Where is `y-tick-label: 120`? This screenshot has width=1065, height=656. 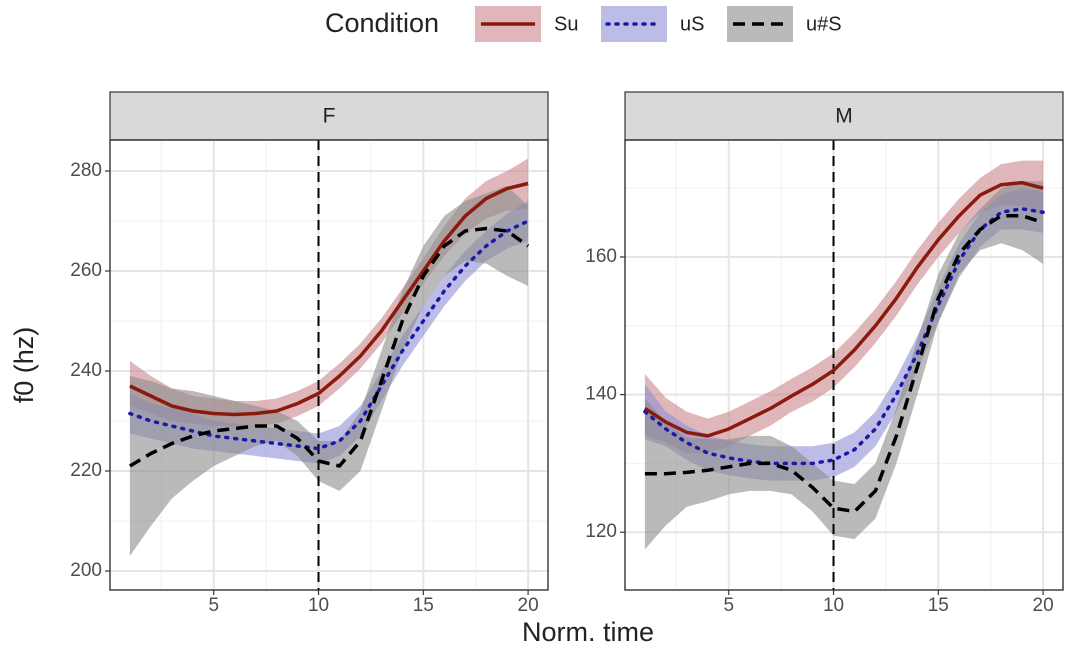 y-tick-label: 120 is located at coordinates (601, 531).